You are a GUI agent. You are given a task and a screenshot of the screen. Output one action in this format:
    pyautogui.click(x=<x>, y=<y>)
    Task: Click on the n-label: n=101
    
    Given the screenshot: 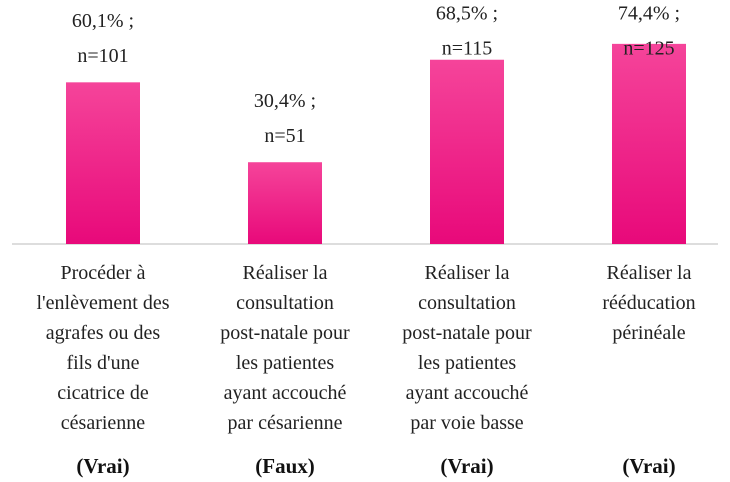 What is the action you would take?
    pyautogui.click(x=102, y=56)
    